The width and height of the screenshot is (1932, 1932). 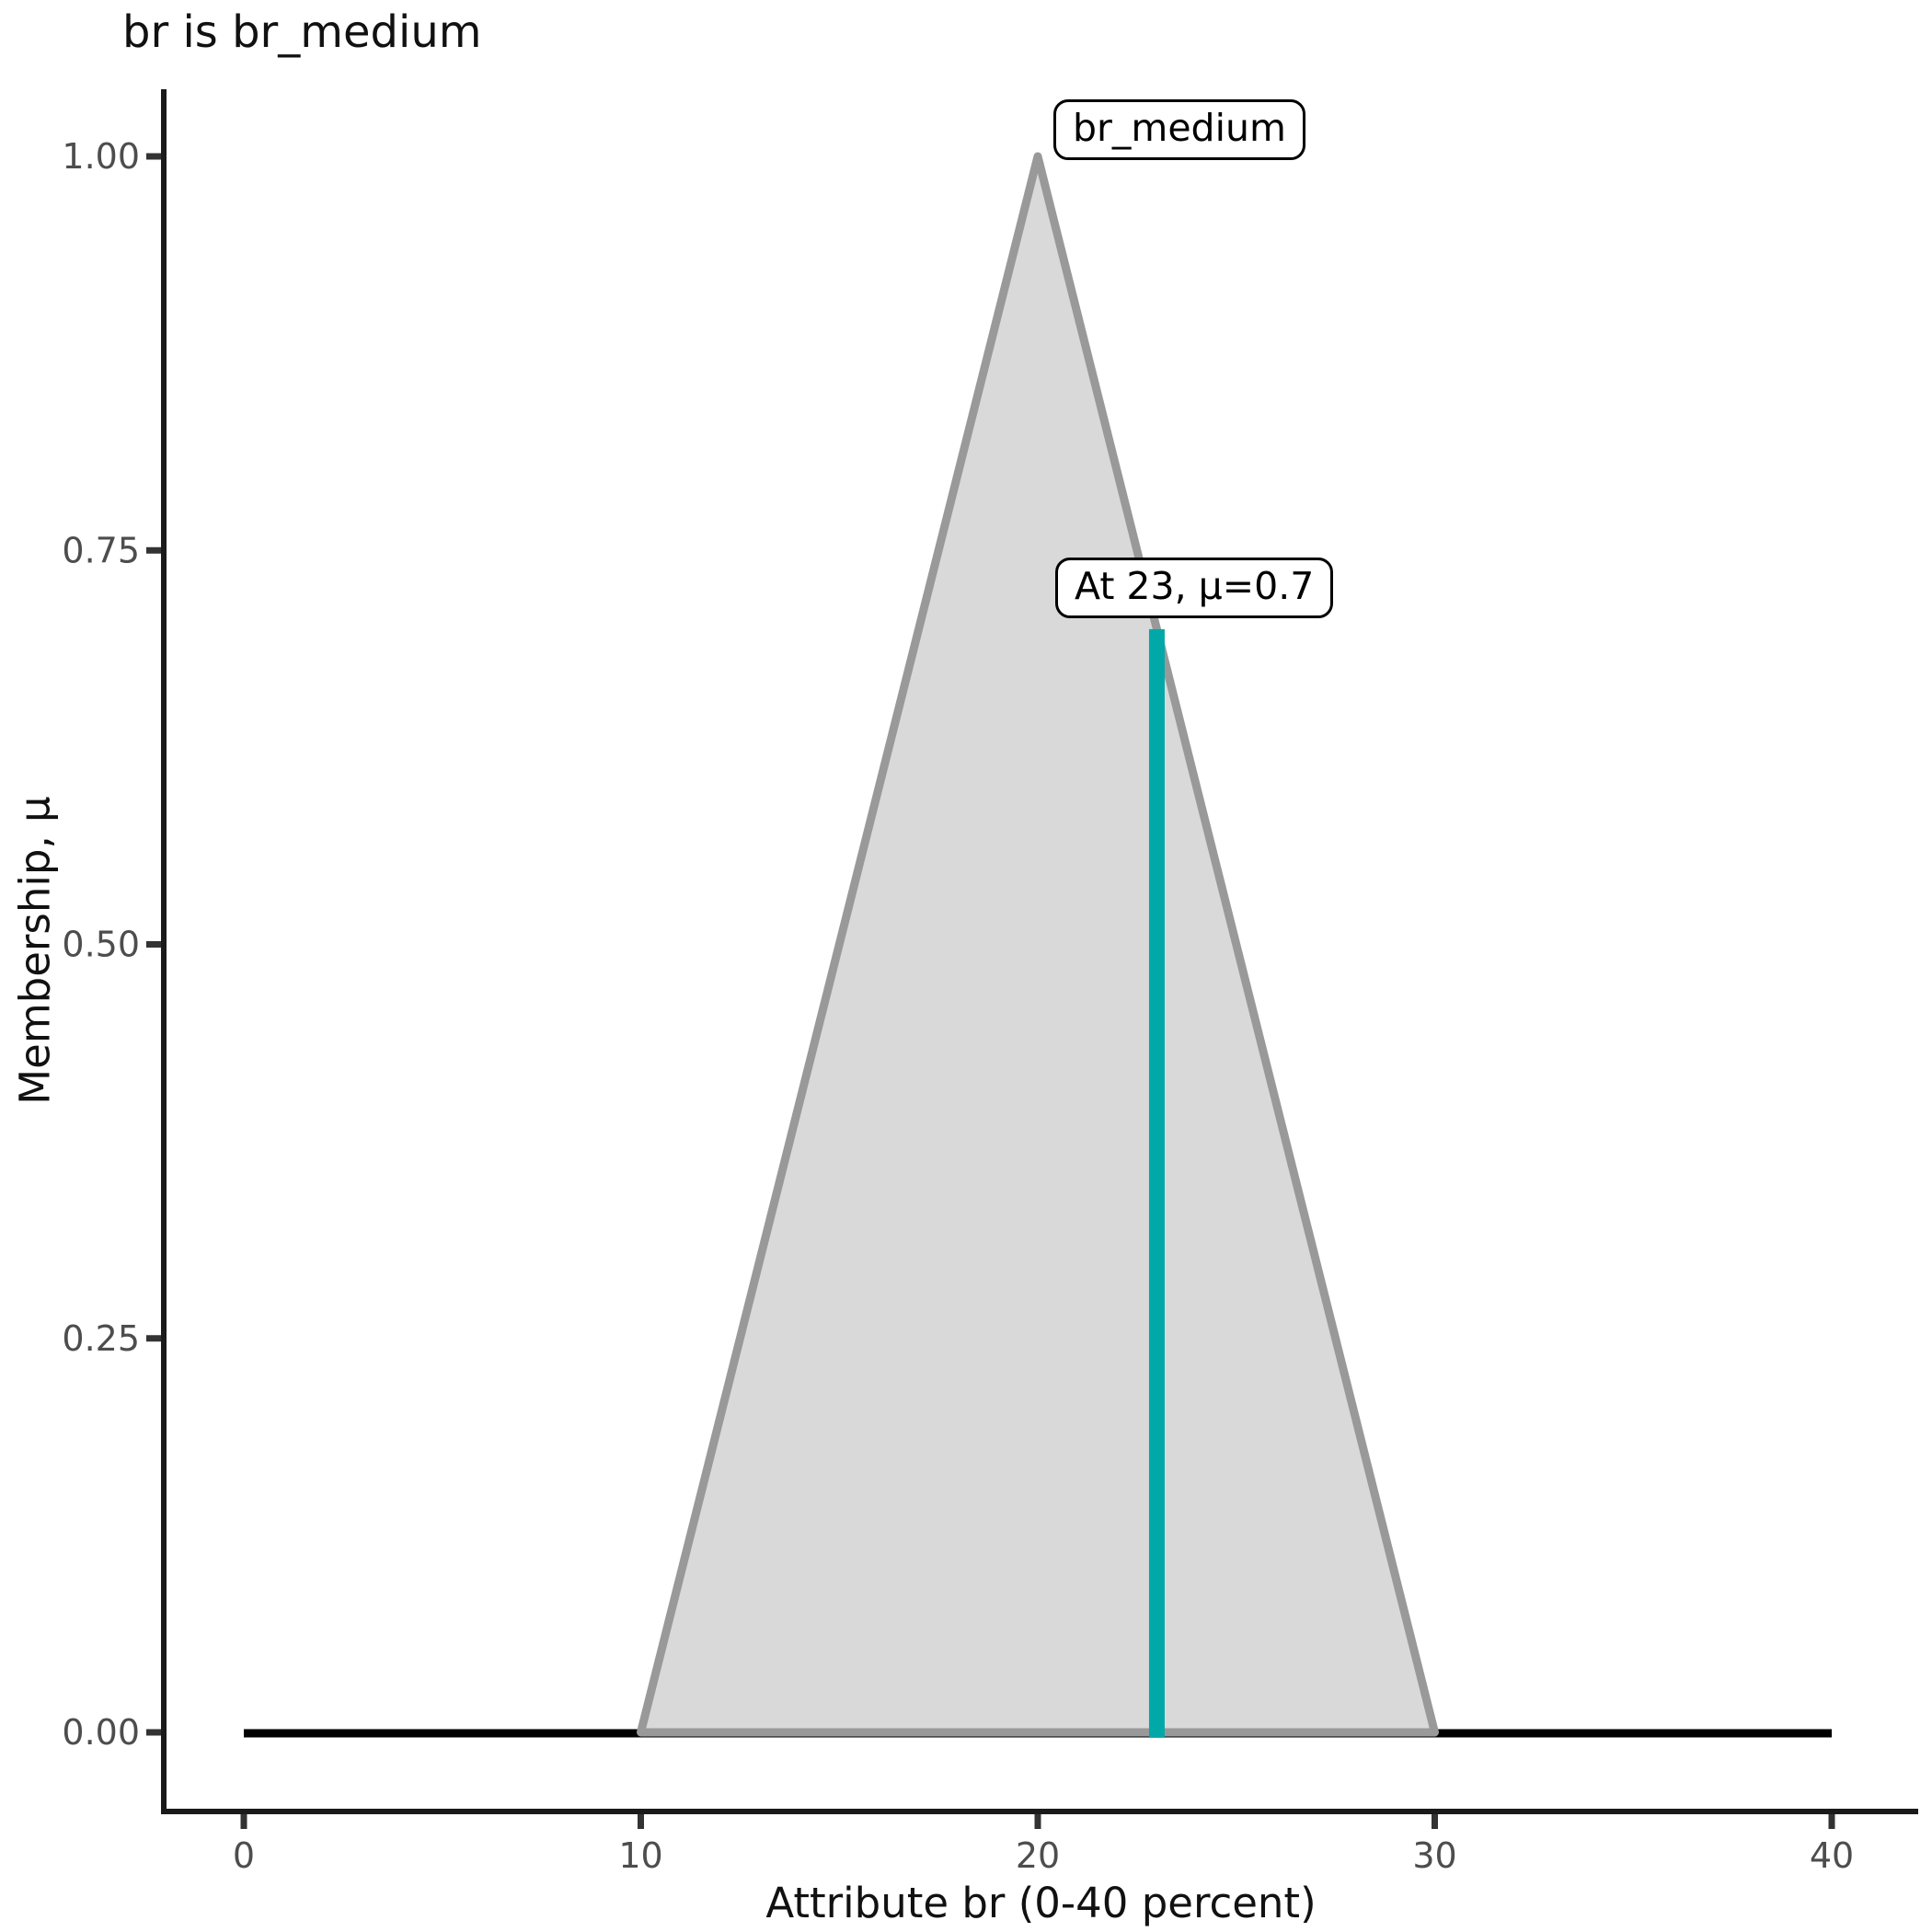 What do you see at coordinates (1041, 1903) in the screenshot?
I see `x-axis-title: Attribute br (0-40 percent)` at bounding box center [1041, 1903].